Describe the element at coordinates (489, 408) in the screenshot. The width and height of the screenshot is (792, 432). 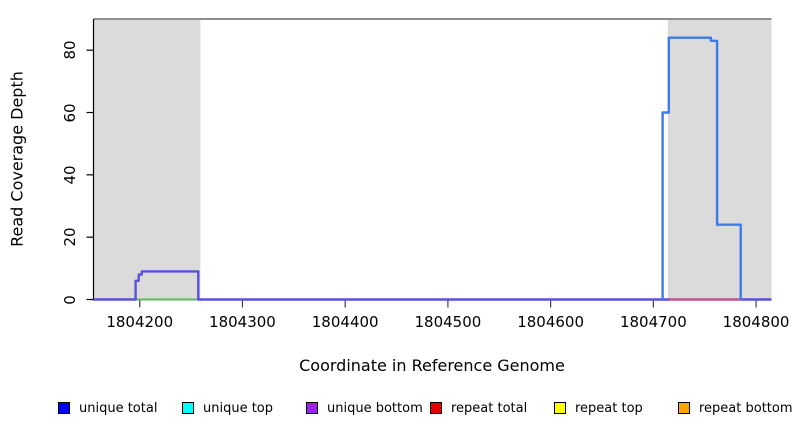
I see `legend-label: repeat total` at that location.